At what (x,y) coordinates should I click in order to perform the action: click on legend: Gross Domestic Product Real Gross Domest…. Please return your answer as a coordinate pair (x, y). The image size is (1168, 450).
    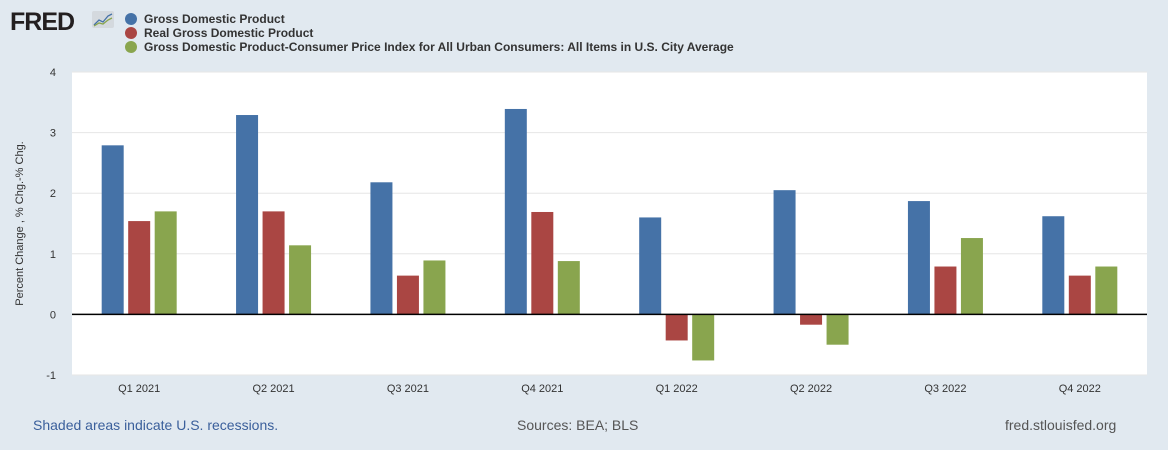
    Looking at the image, I should click on (429, 33).